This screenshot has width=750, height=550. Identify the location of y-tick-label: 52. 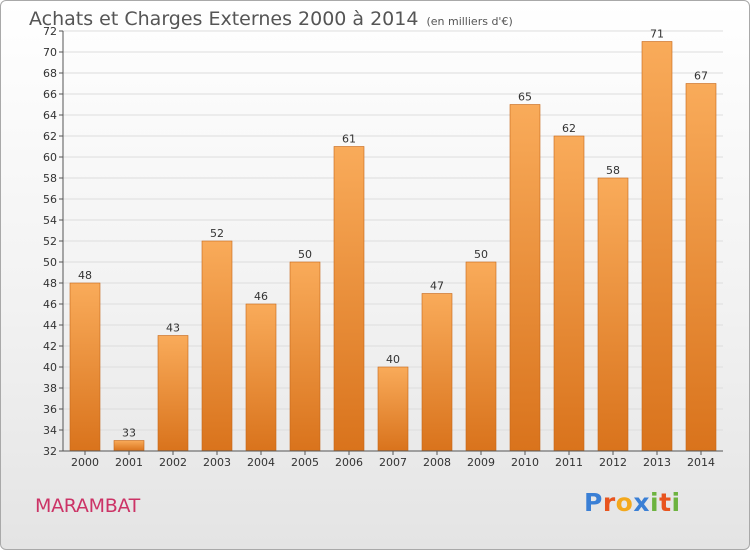
(50, 241).